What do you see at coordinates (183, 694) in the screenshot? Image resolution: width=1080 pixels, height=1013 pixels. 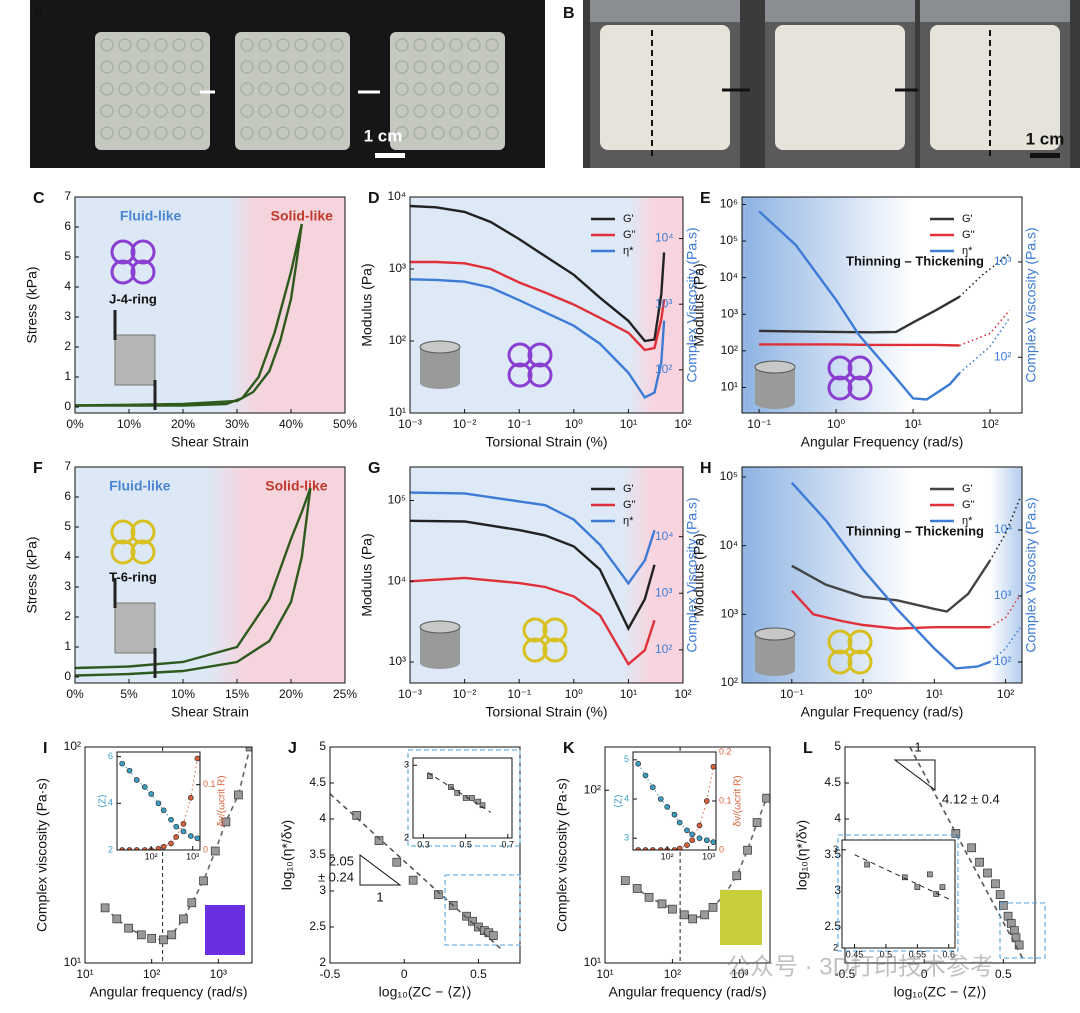 I see `x-tick-label: 10%` at bounding box center [183, 694].